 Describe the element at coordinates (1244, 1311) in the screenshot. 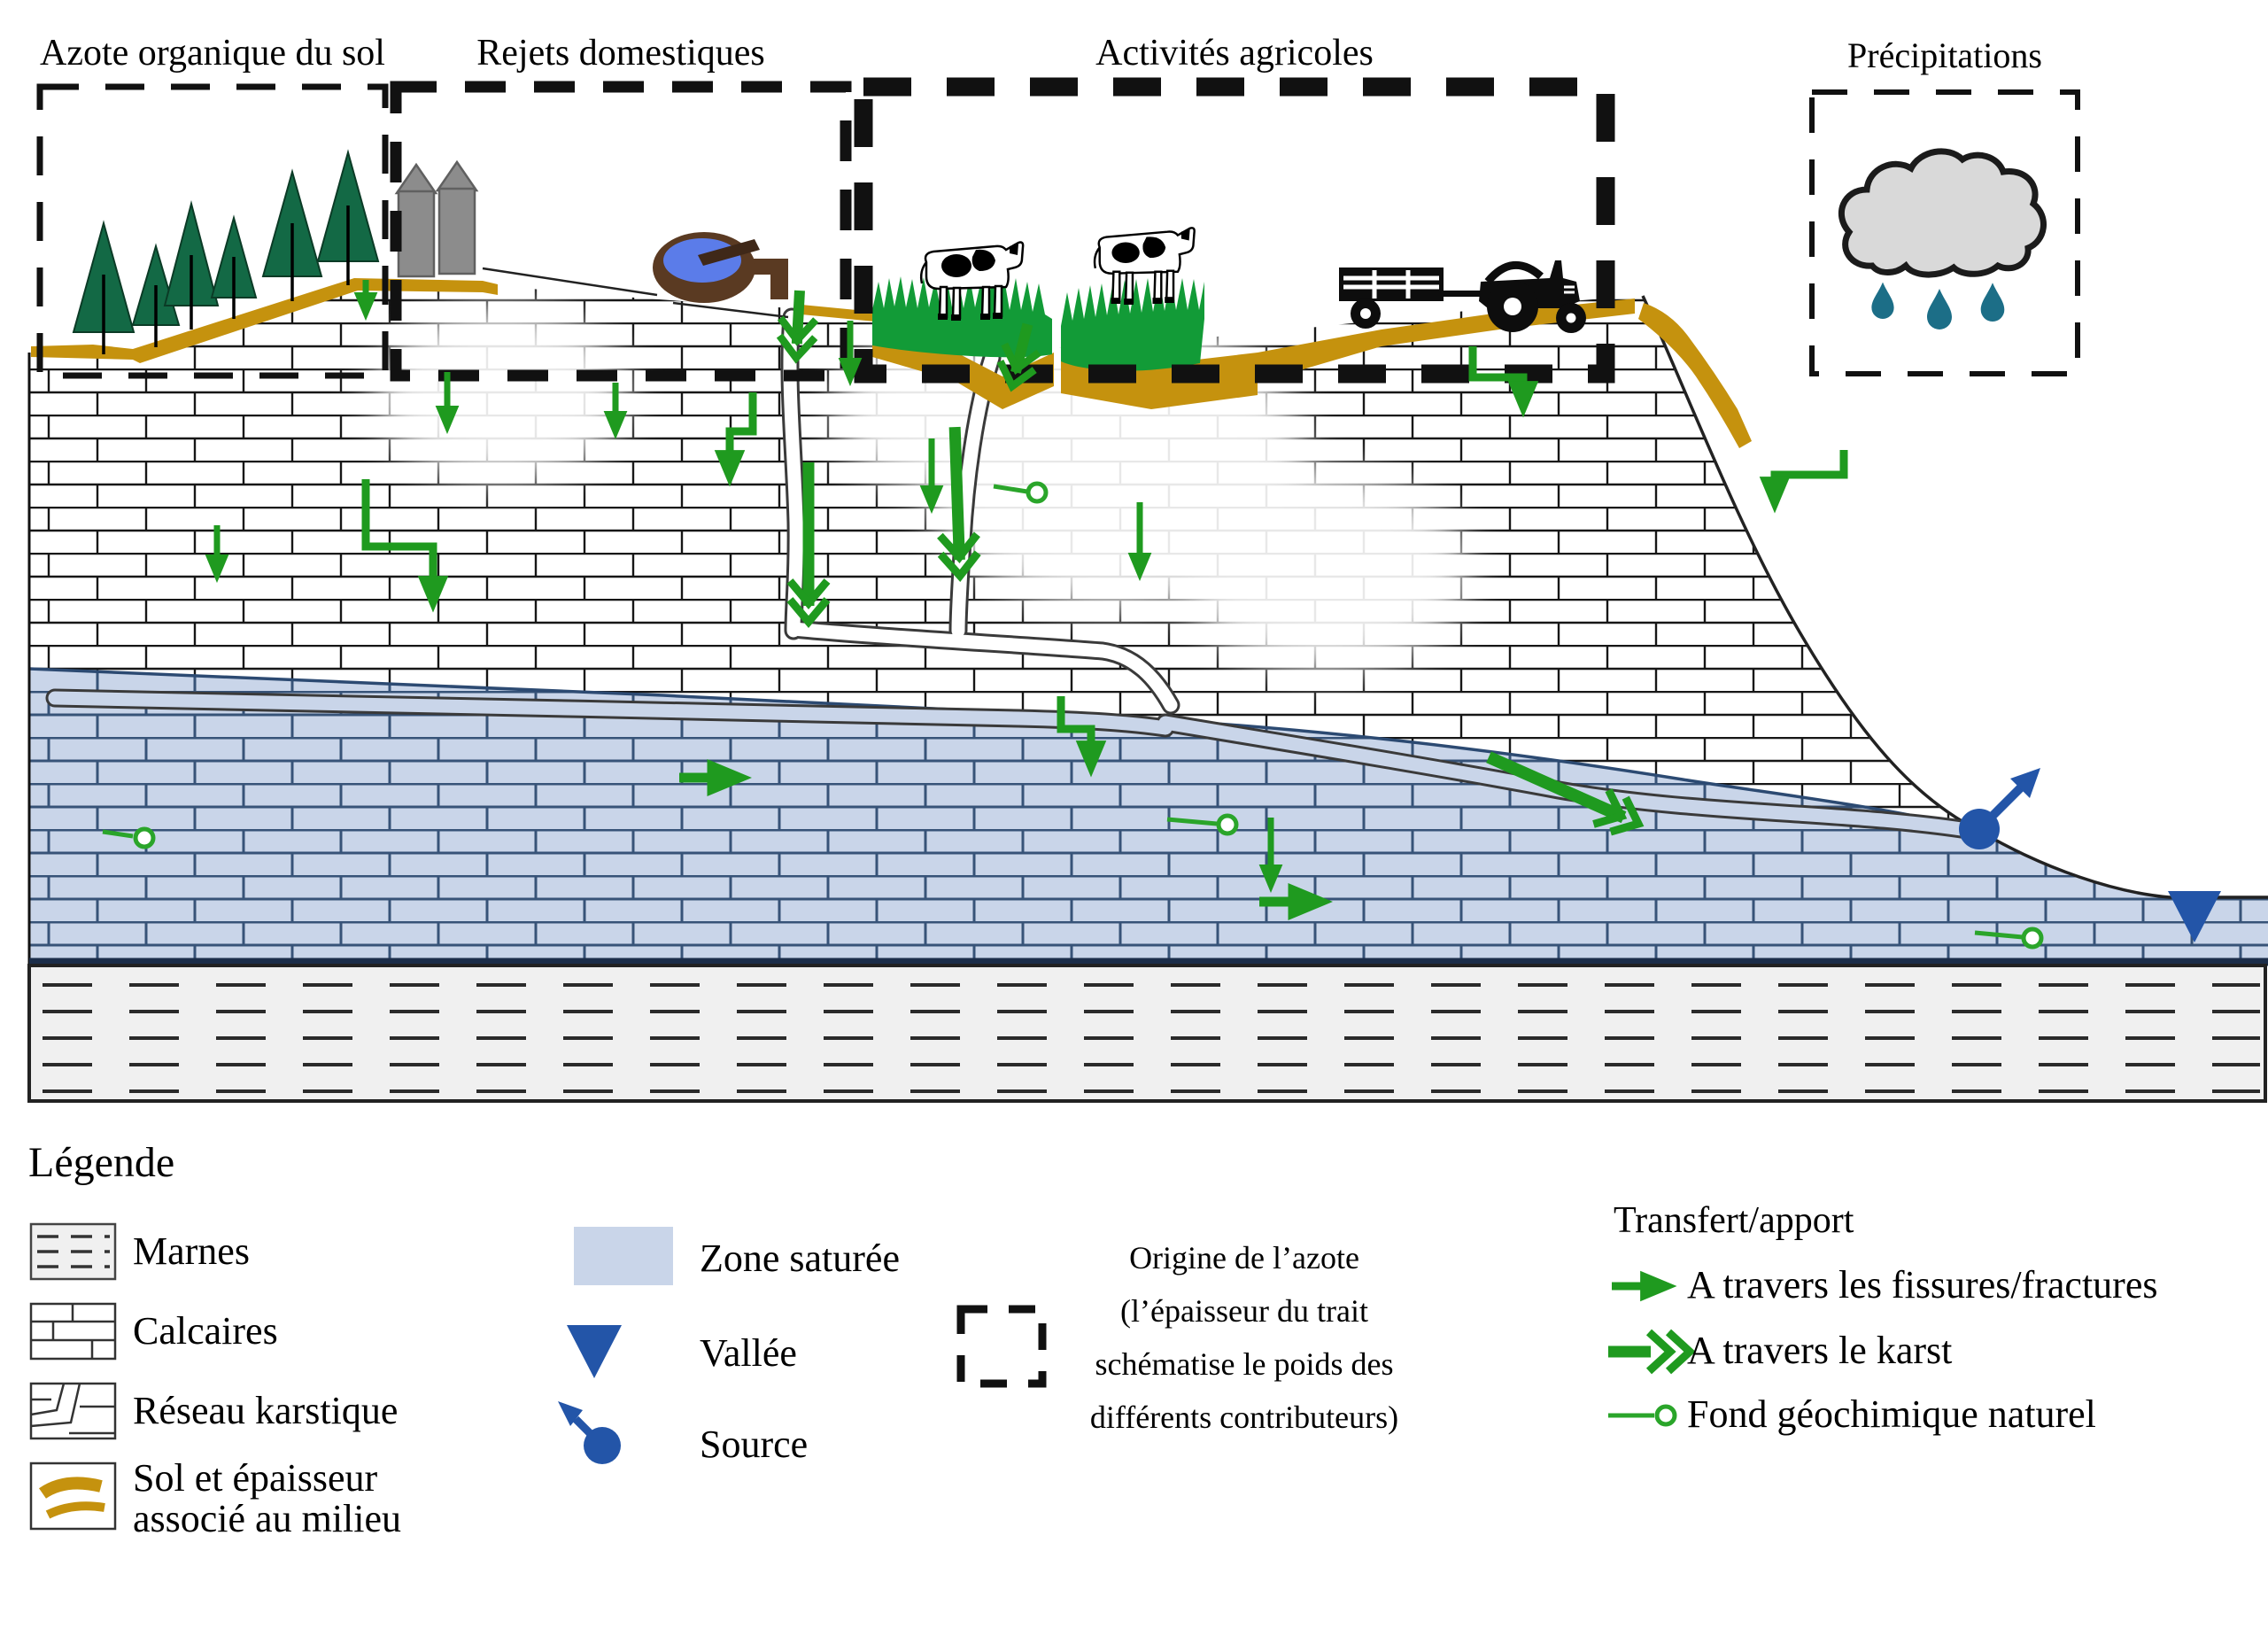

I see `origin-note-line2: (l’épaisseur du trait` at that location.